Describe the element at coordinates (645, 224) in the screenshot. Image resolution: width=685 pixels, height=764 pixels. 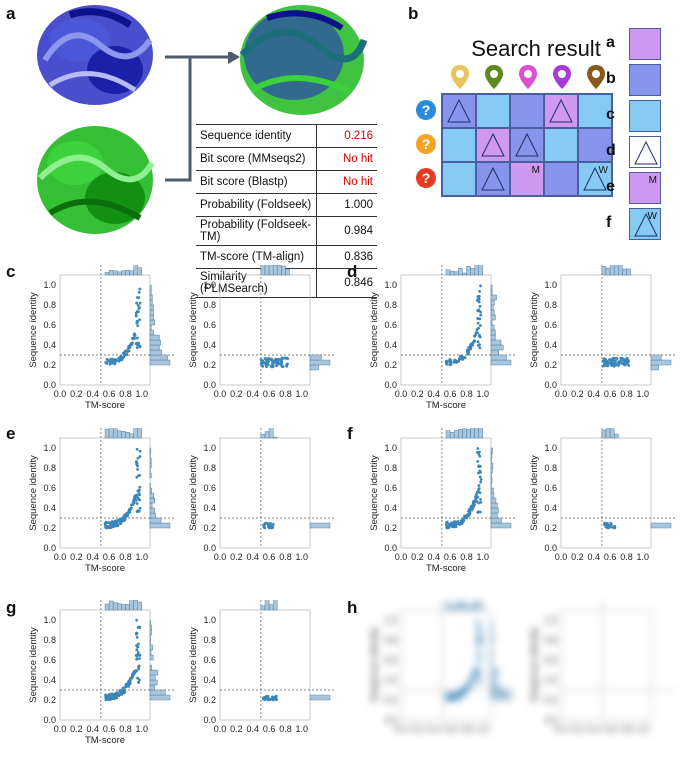
I see `legend-swatch: W` at that location.